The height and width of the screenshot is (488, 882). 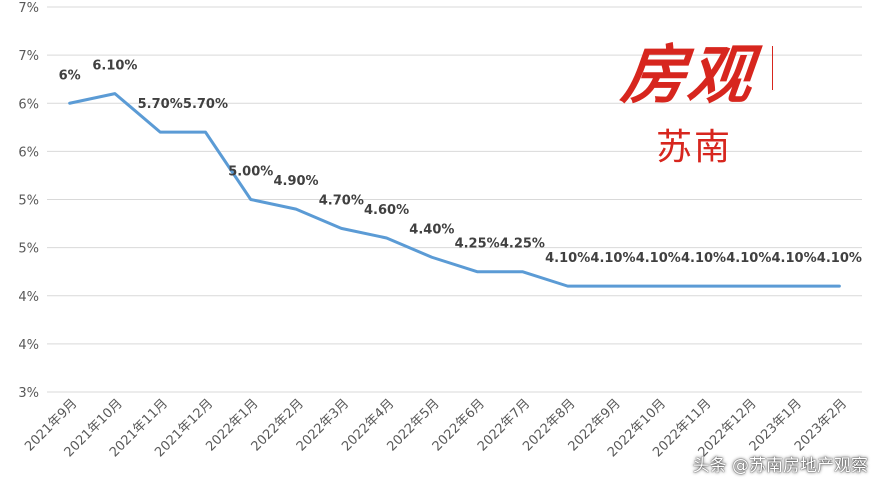 What do you see at coordinates (28, 393) in the screenshot?
I see `y-tick-label: 3%` at bounding box center [28, 393].